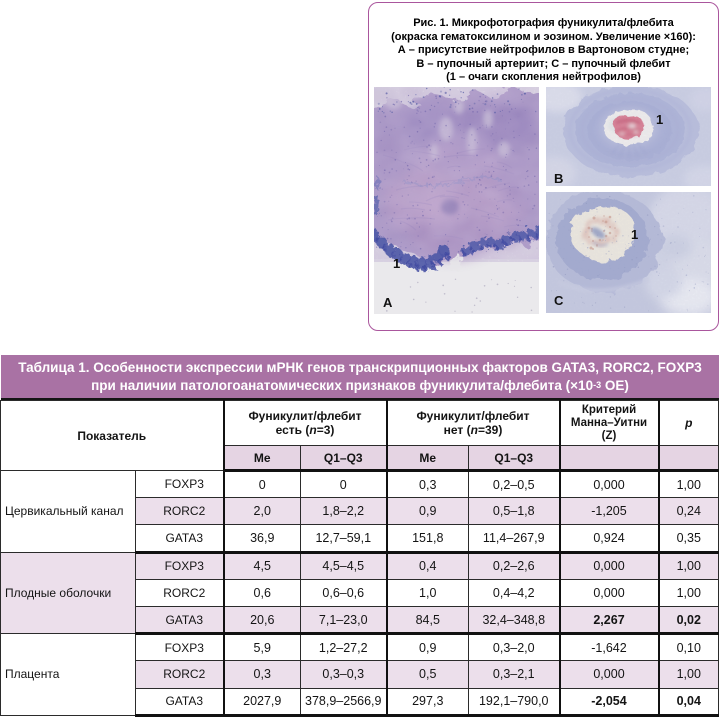 This screenshot has height=720, width=720. Describe the element at coordinates (559, 300) in the screenshot. I see `svg-text: C` at that location.